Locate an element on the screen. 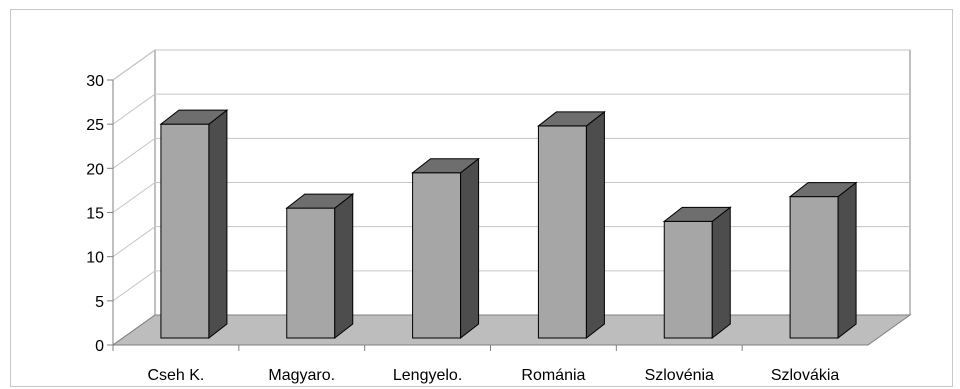 Image resolution: width=960 pixels, height=389 pixels. y-tick-label: 25 is located at coordinates (95, 125).